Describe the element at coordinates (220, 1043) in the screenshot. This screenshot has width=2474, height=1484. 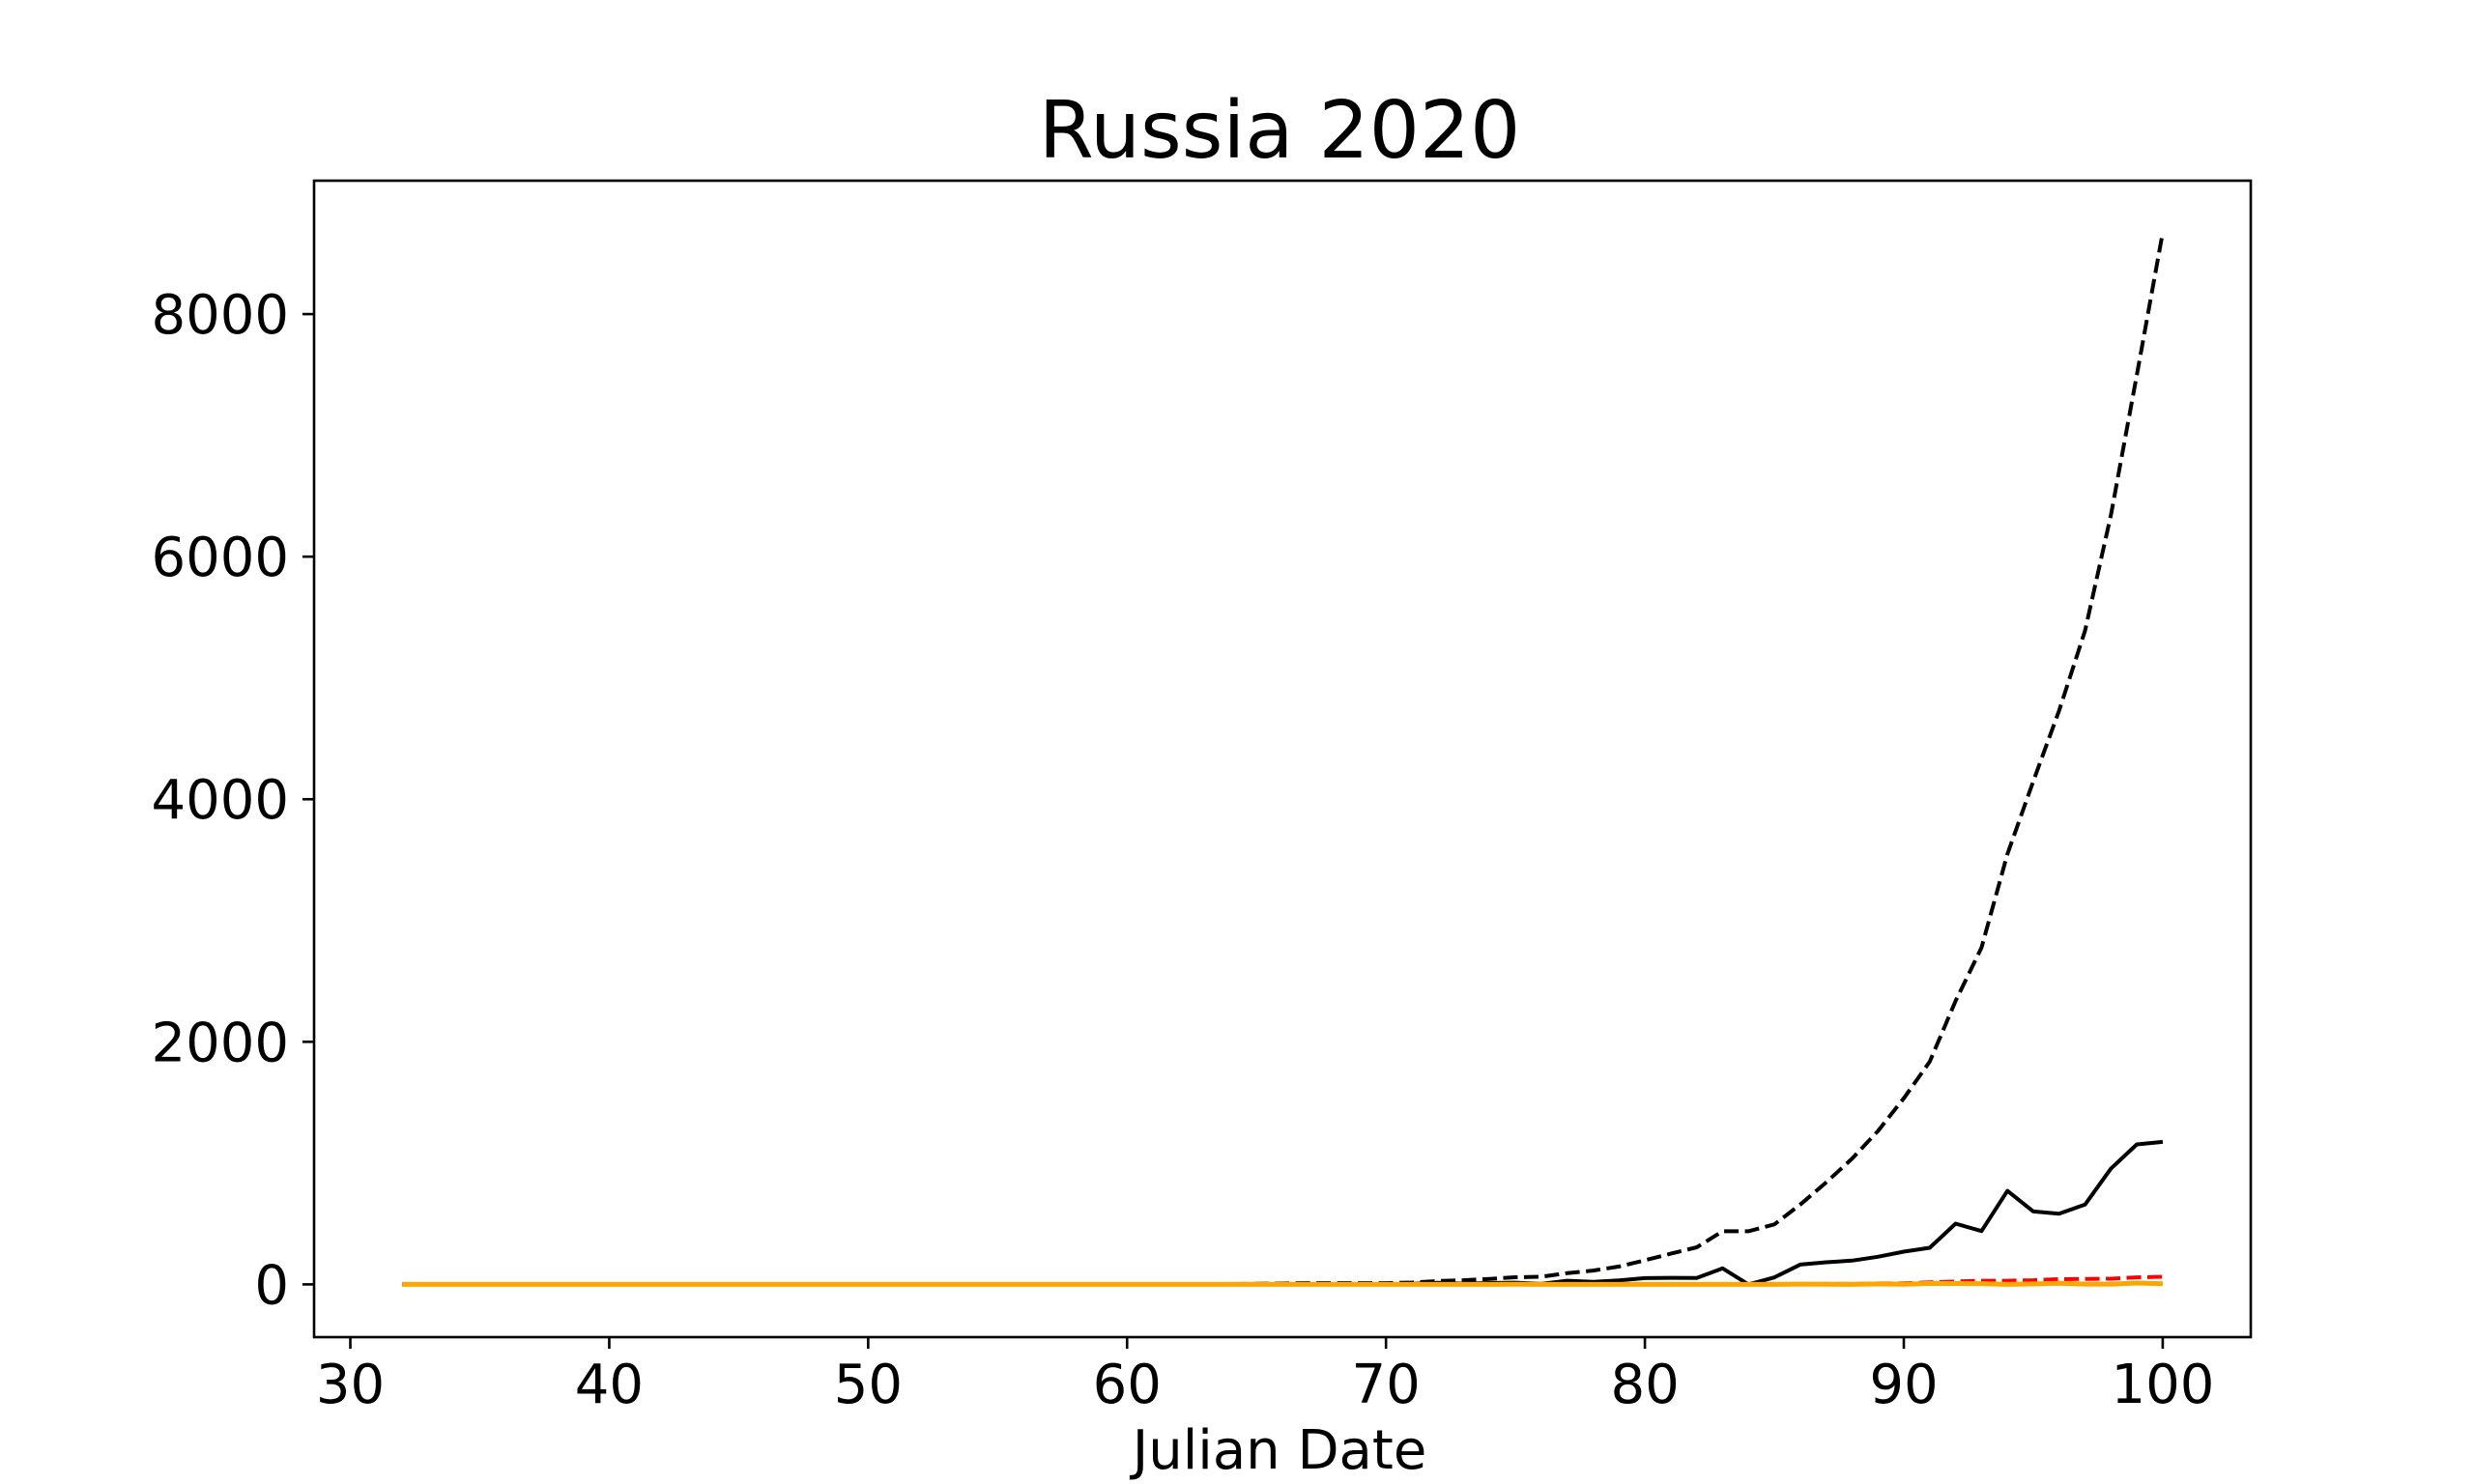
I see `y-tick-label: 2000` at that location.